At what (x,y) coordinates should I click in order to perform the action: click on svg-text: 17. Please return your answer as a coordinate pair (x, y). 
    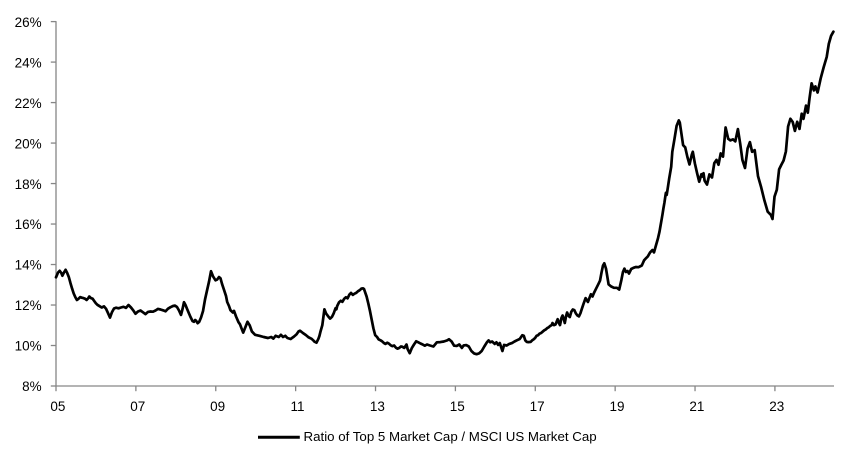
    Looking at the image, I should click on (537, 406).